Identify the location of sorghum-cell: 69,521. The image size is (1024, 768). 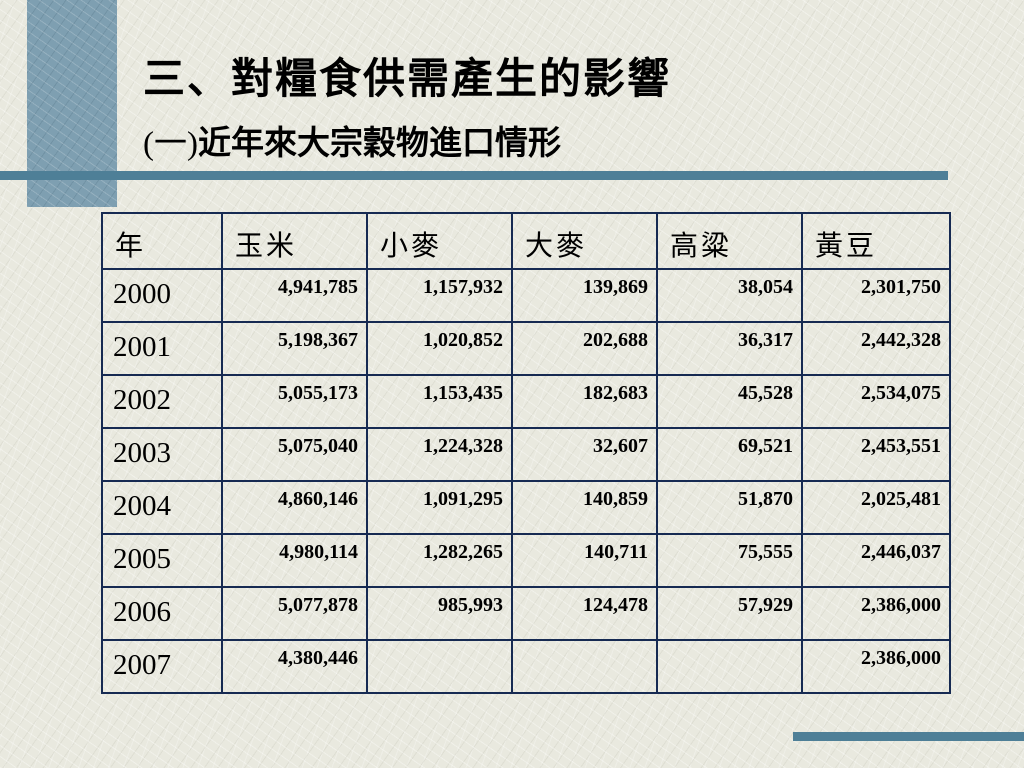
(729, 454).